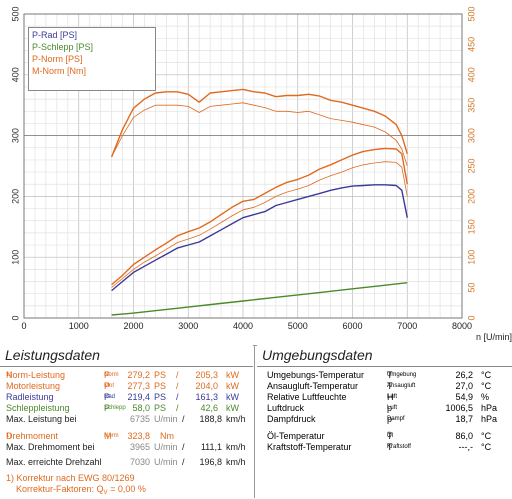 This screenshot has height=499, width=512. Describe the element at coordinates (464, 375) in the screenshot. I see `row-value: 26,2` at that location.